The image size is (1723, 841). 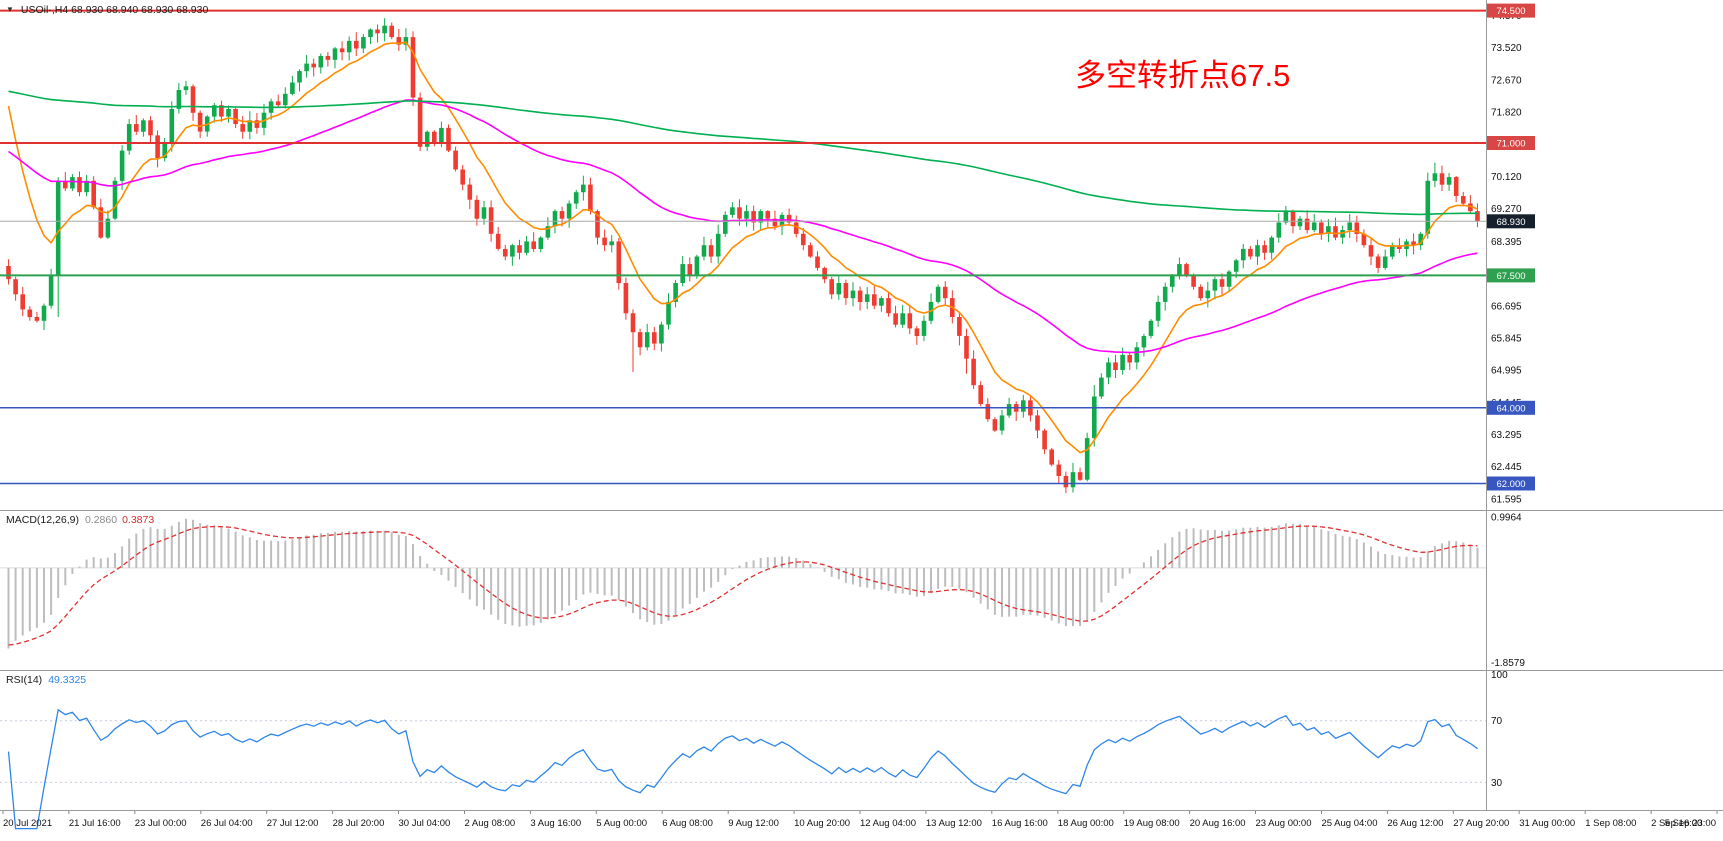 I want to click on price-axis-label: 66.695, so click(x=1506, y=306).